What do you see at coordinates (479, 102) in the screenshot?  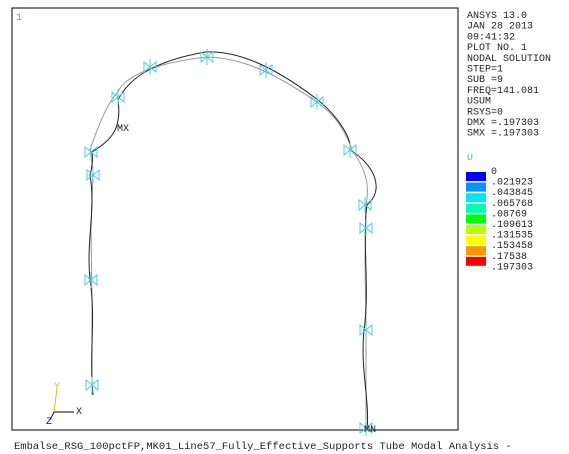 I see `info-line: USUM` at bounding box center [479, 102].